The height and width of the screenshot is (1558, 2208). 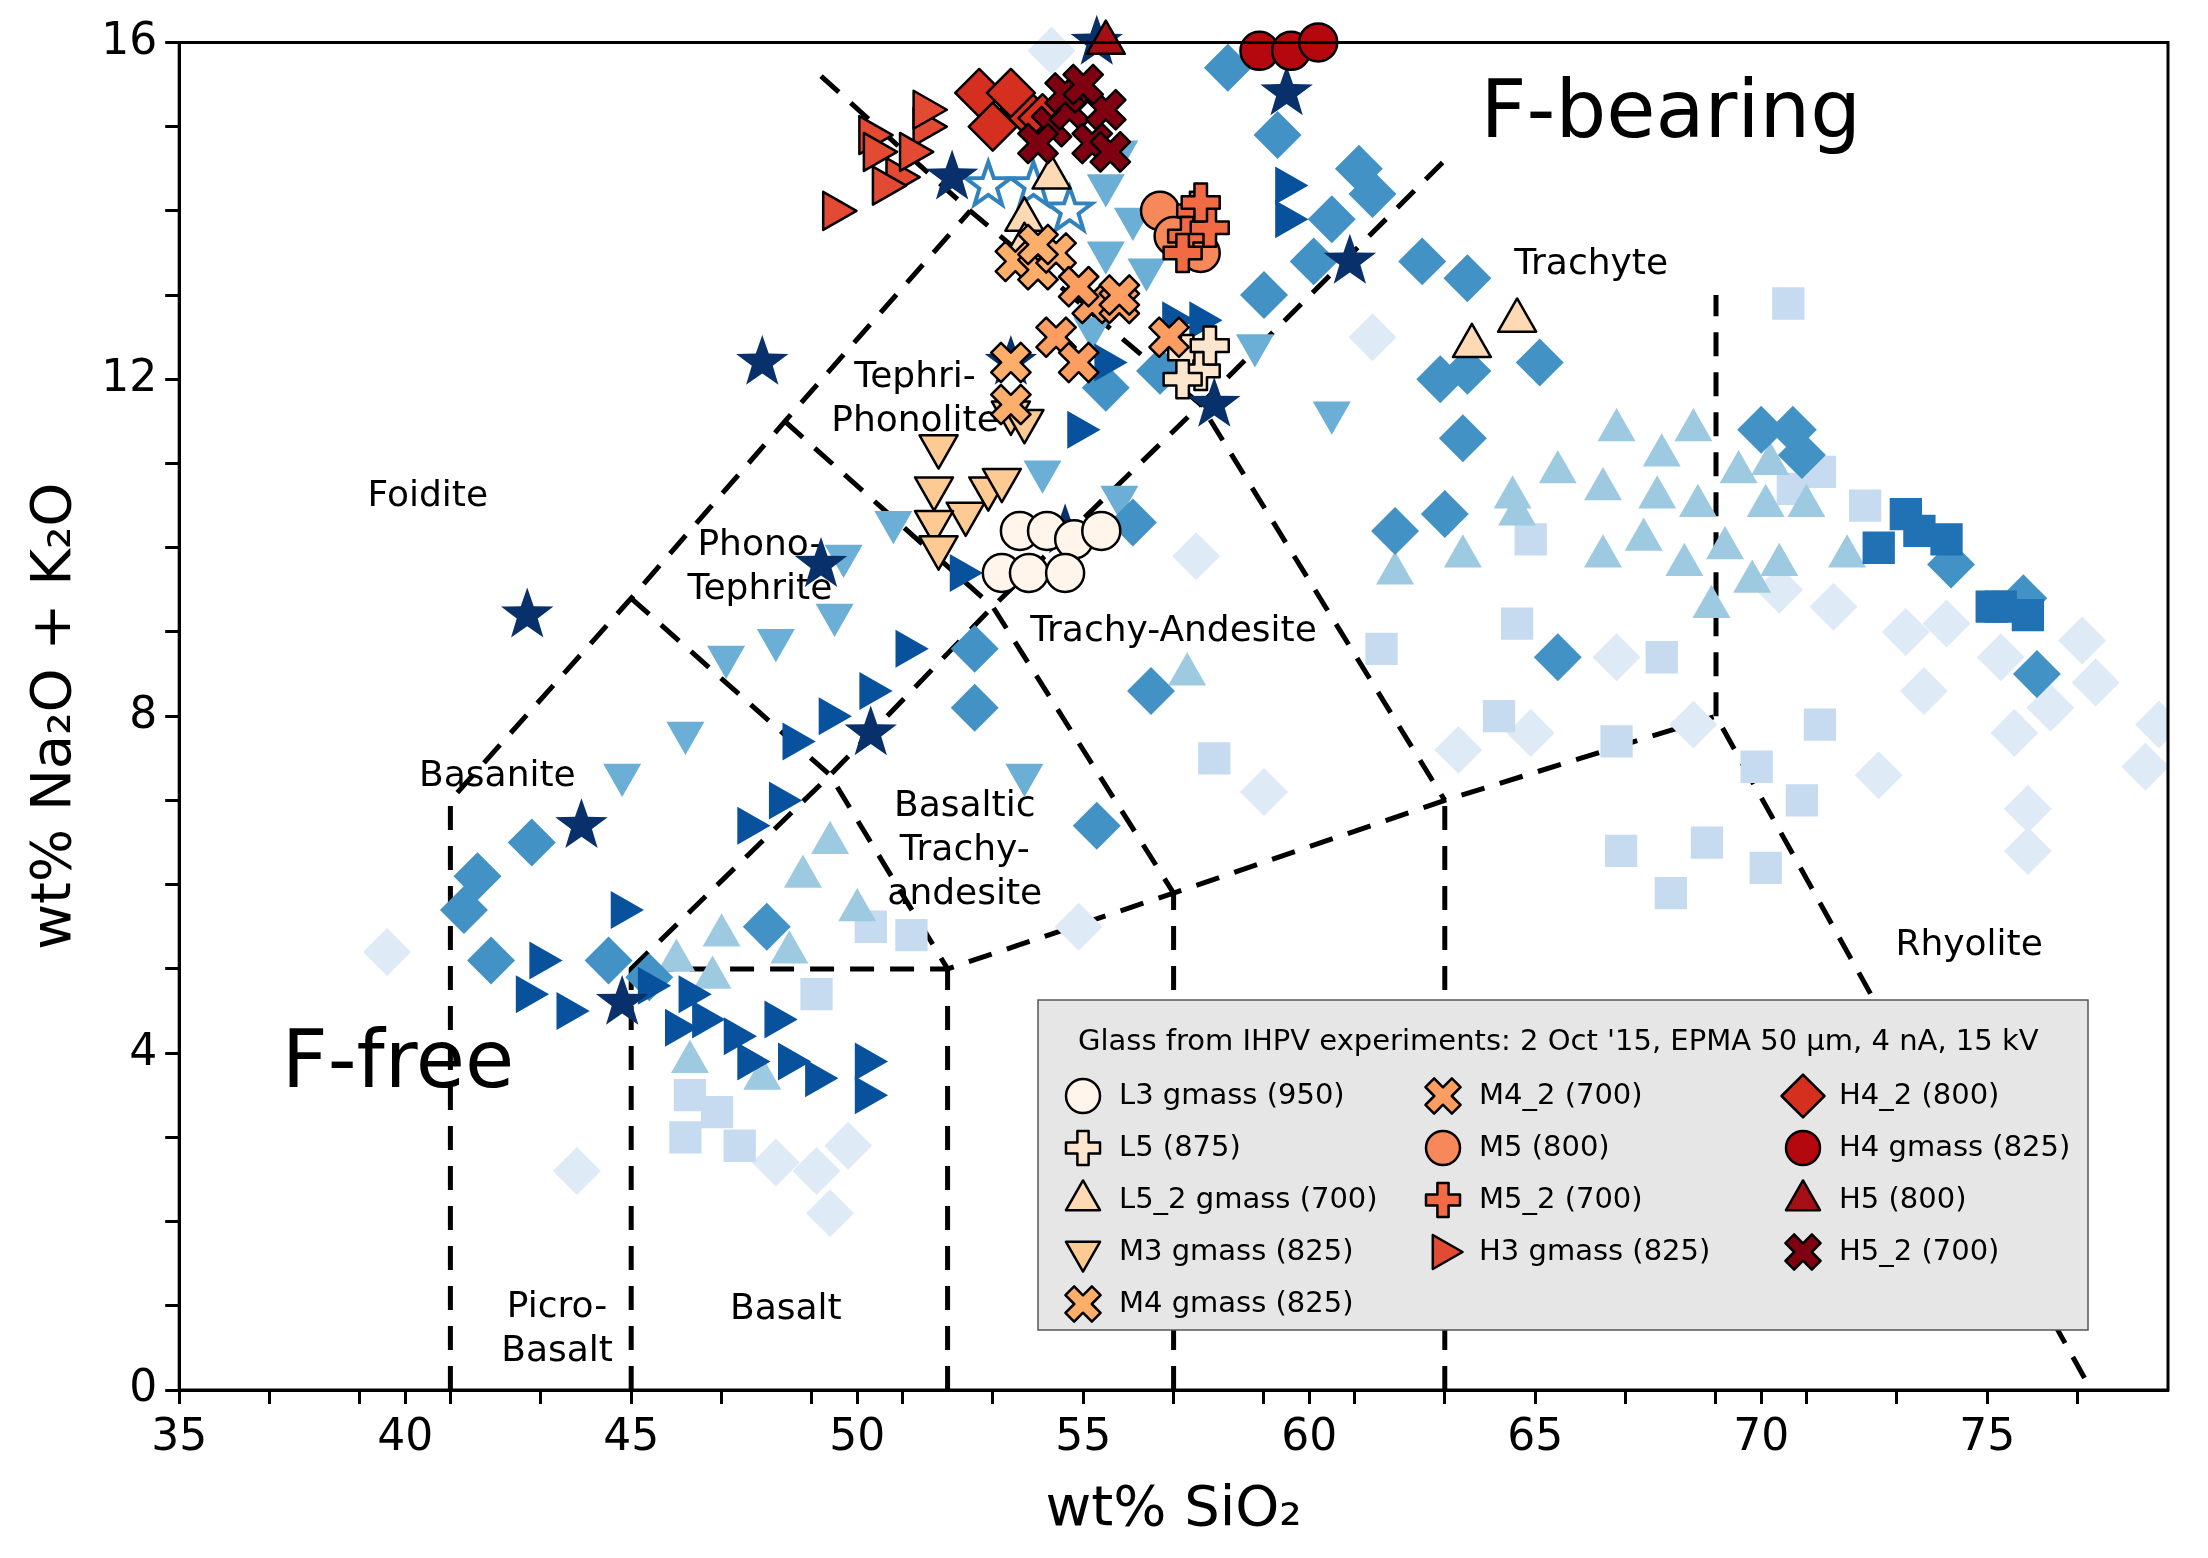 I want to click on legend-label: M5 (800), so click(x=1544, y=1145).